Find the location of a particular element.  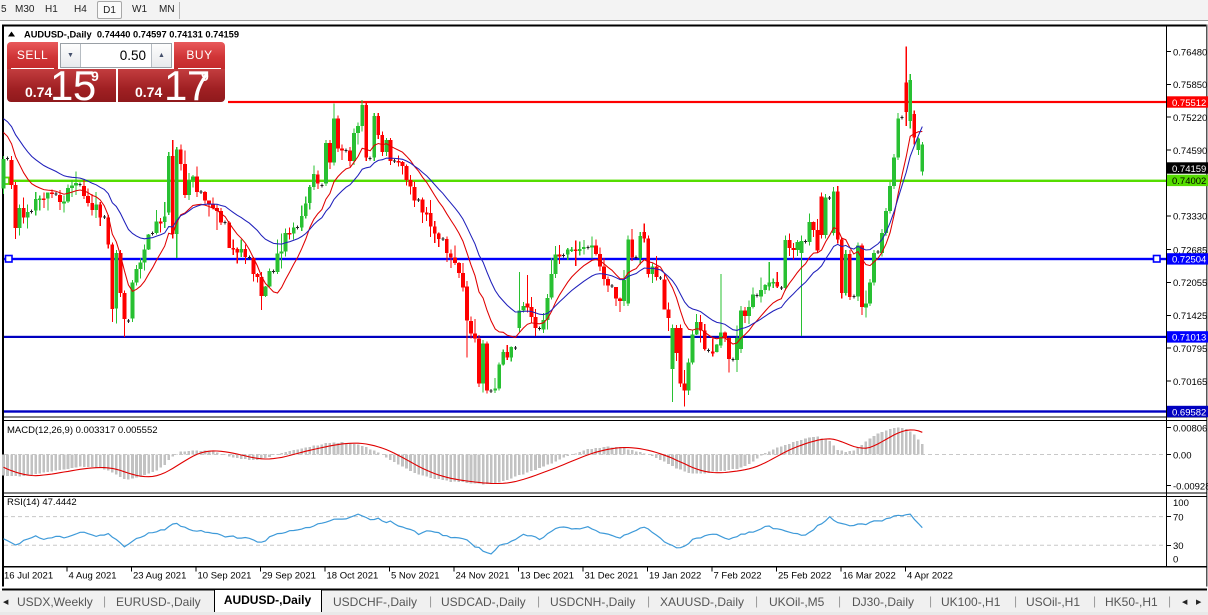

svg-text: 0.71013 is located at coordinates (1189, 338).